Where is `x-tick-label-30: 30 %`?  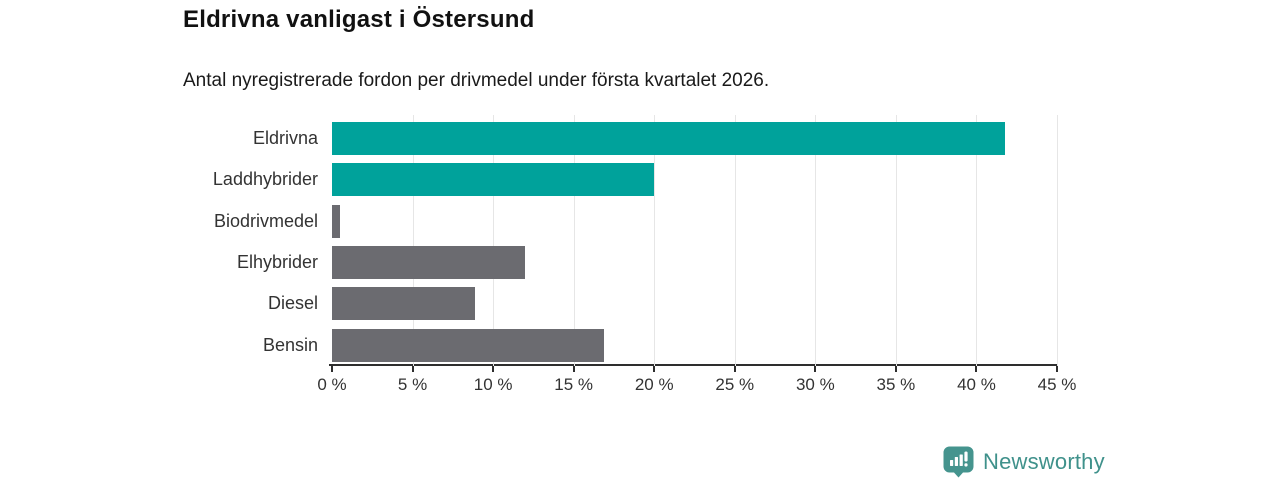
x-tick-label-30: 30 % is located at coordinates (815, 384).